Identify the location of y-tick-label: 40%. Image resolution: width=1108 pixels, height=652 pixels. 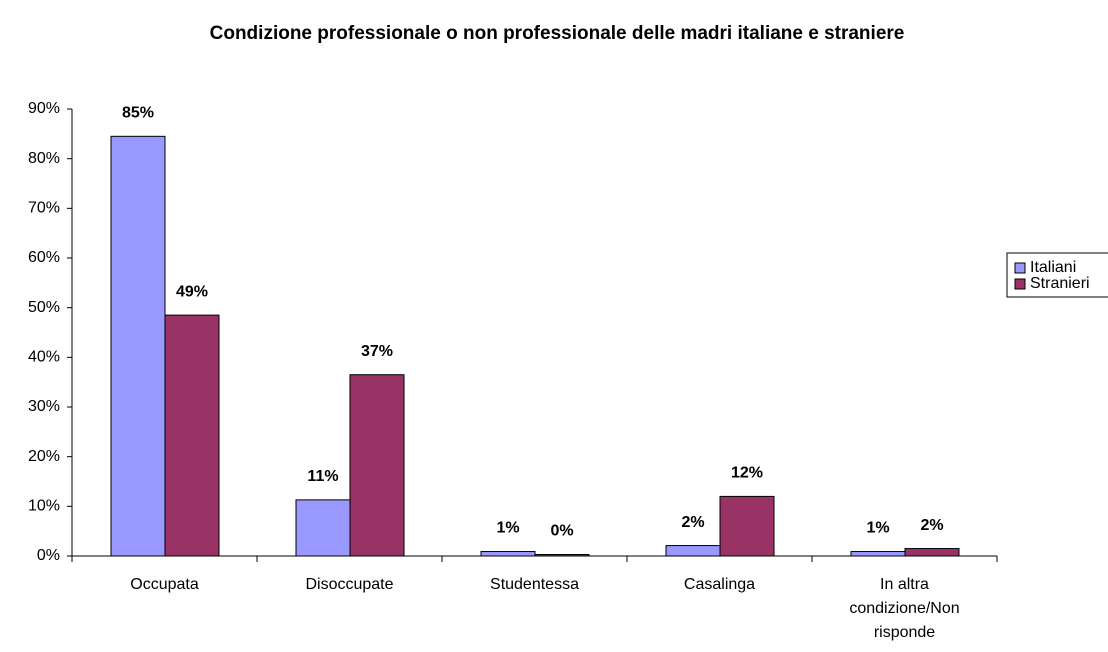
(44, 357).